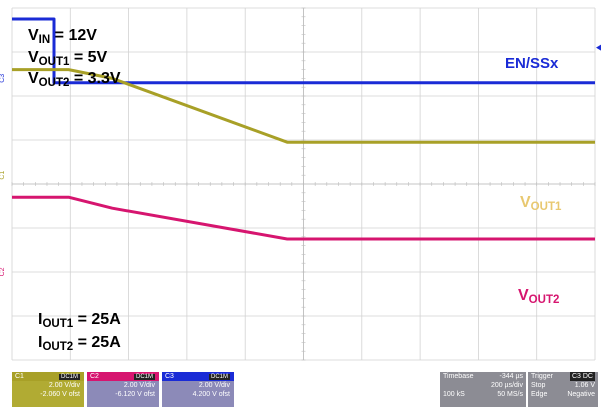 This screenshot has width=602, height=408. I want to click on channel-c2-name: C2, so click(94, 376).